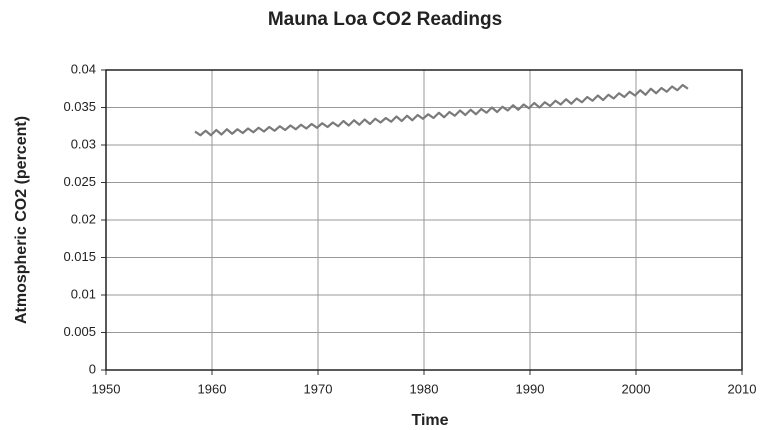 The width and height of the screenshot is (763, 430). I want to click on chart-title: Mauna Loa CO2 Readings, so click(385, 19).